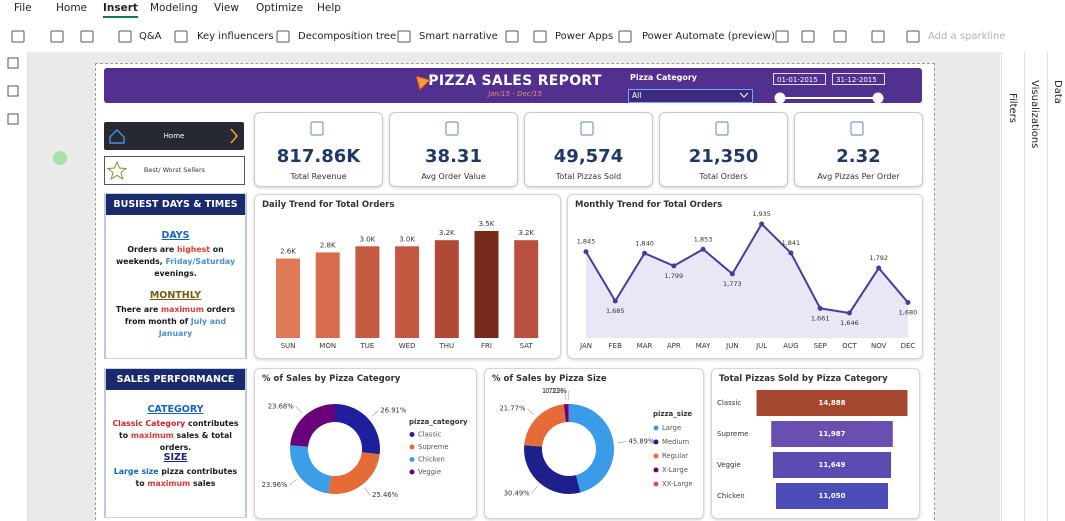 This screenshot has height=521, width=1065. Describe the element at coordinates (331, 379) in the screenshot. I see `chart-title: % of Sales by Pizza Category` at that location.